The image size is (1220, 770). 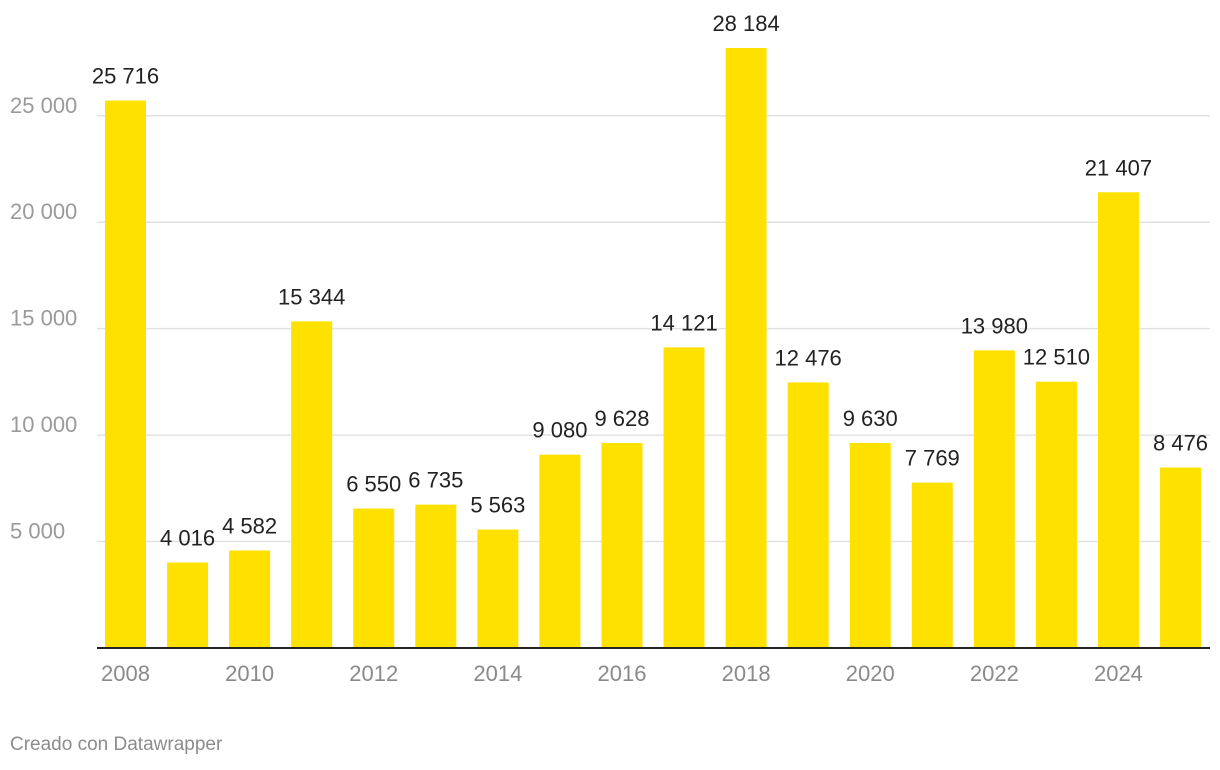 What do you see at coordinates (994, 499) in the screenshot?
I see `bar-2022` at bounding box center [994, 499].